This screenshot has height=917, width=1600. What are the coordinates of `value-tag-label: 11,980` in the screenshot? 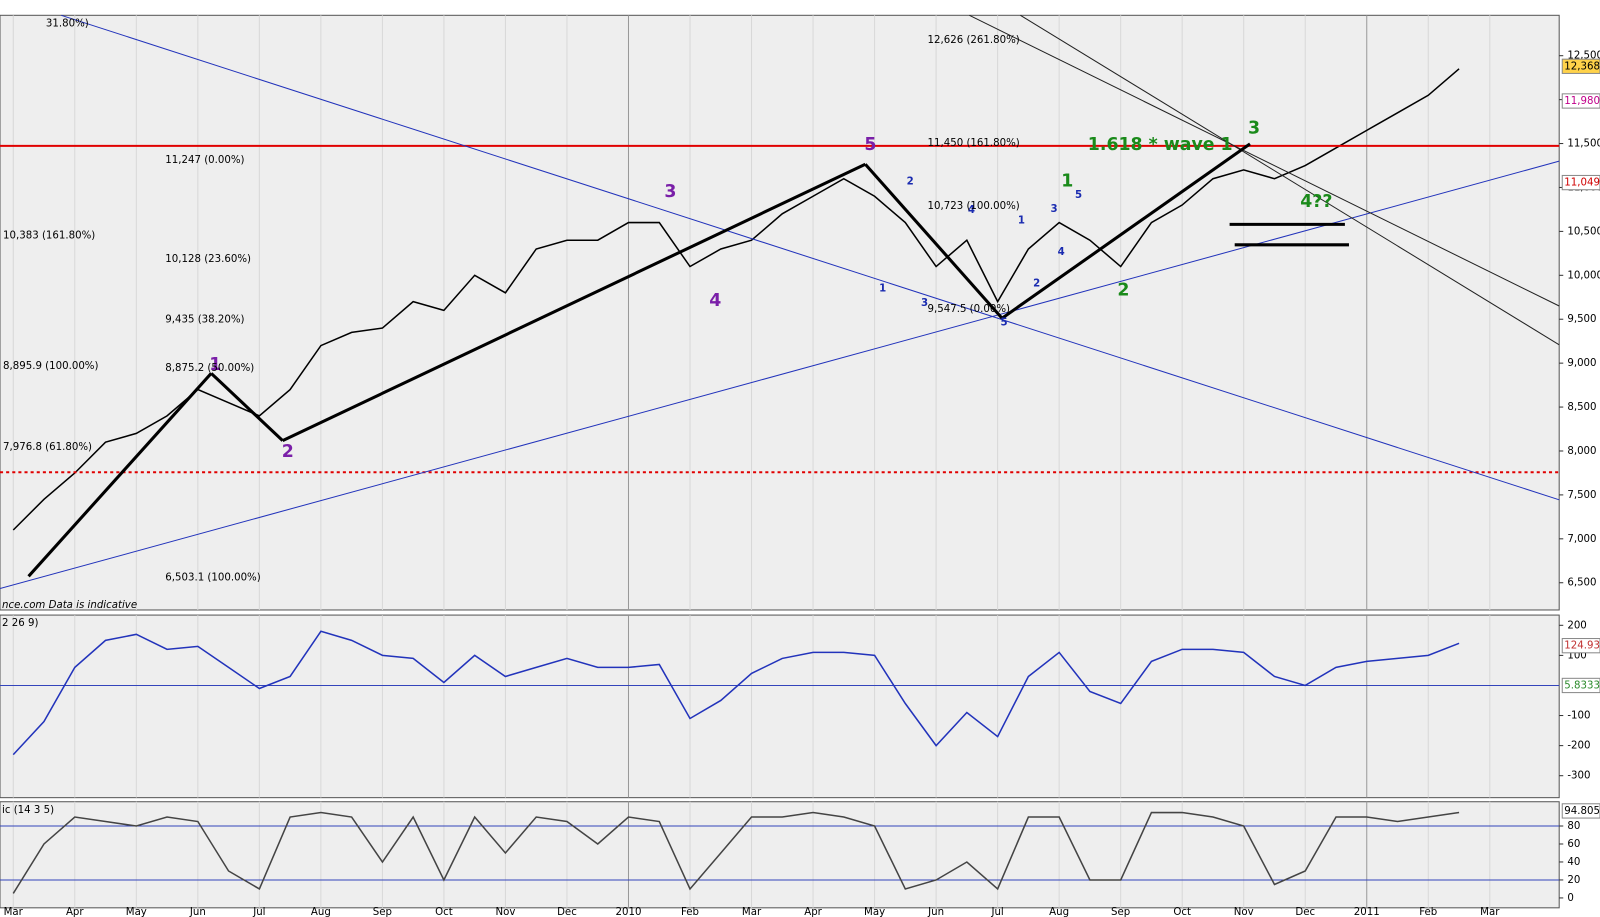 It's located at (1582, 101).